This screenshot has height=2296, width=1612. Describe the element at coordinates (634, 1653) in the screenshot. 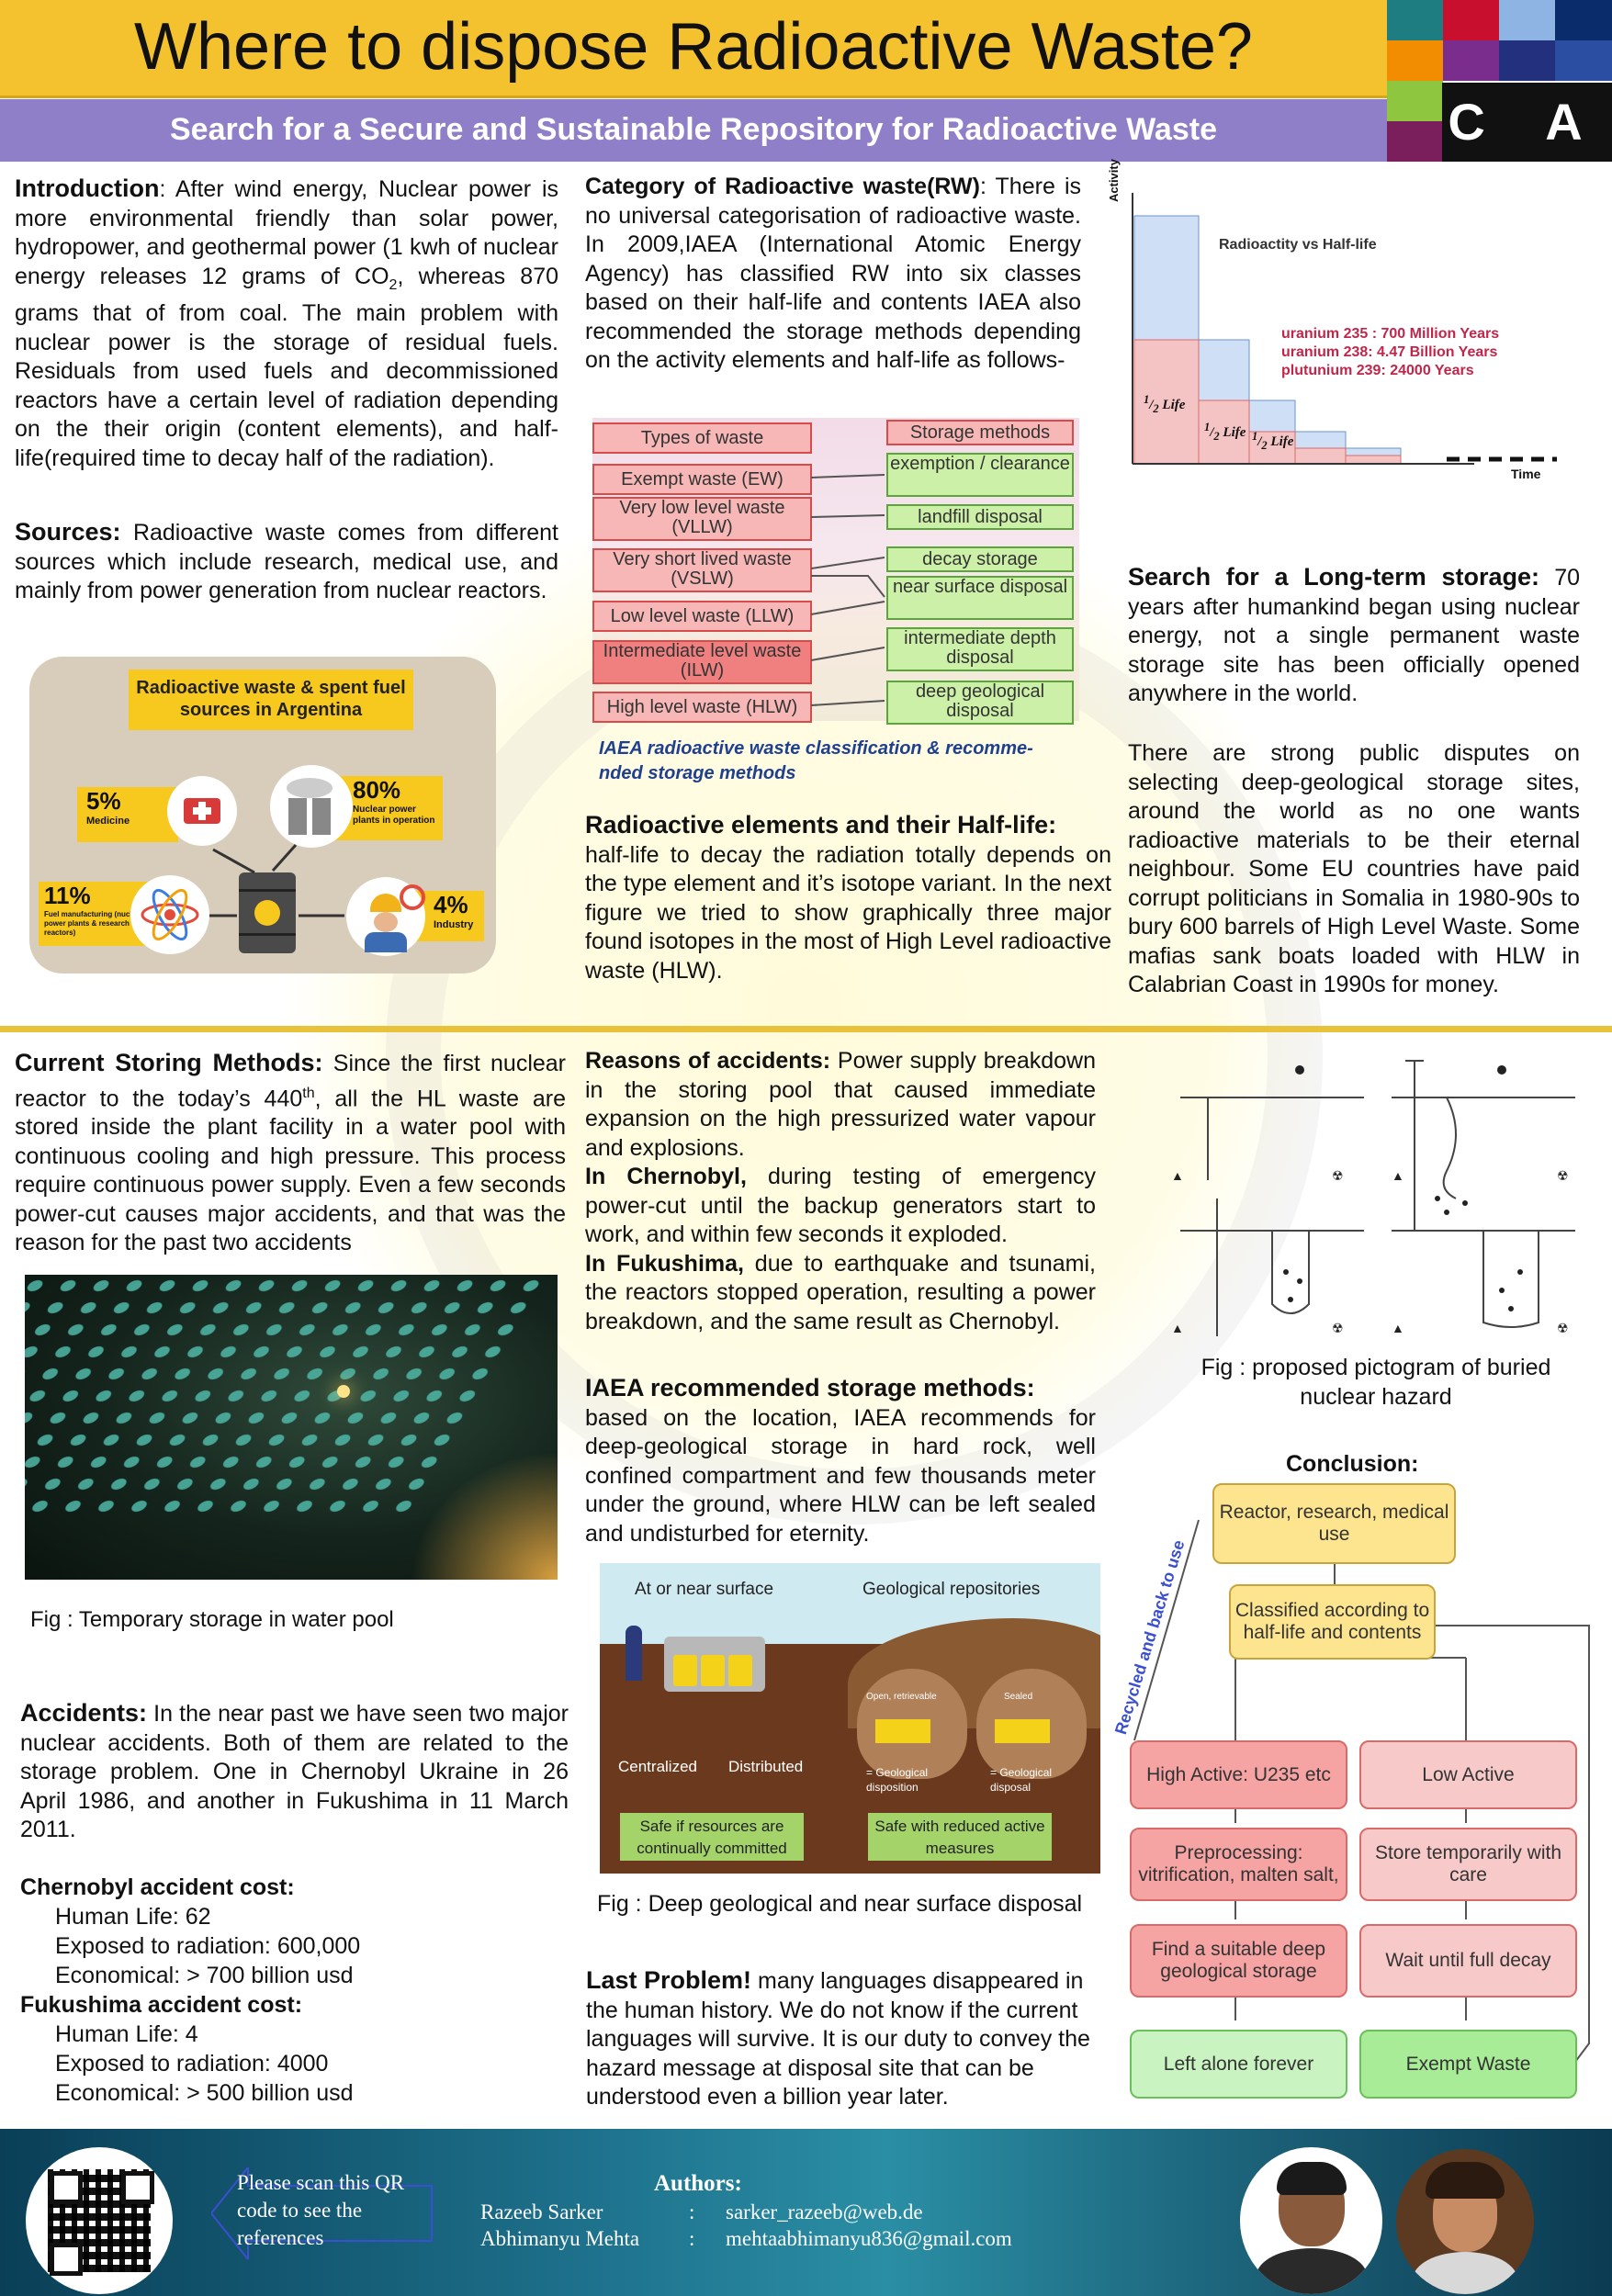

I see `guard-icon` at that location.